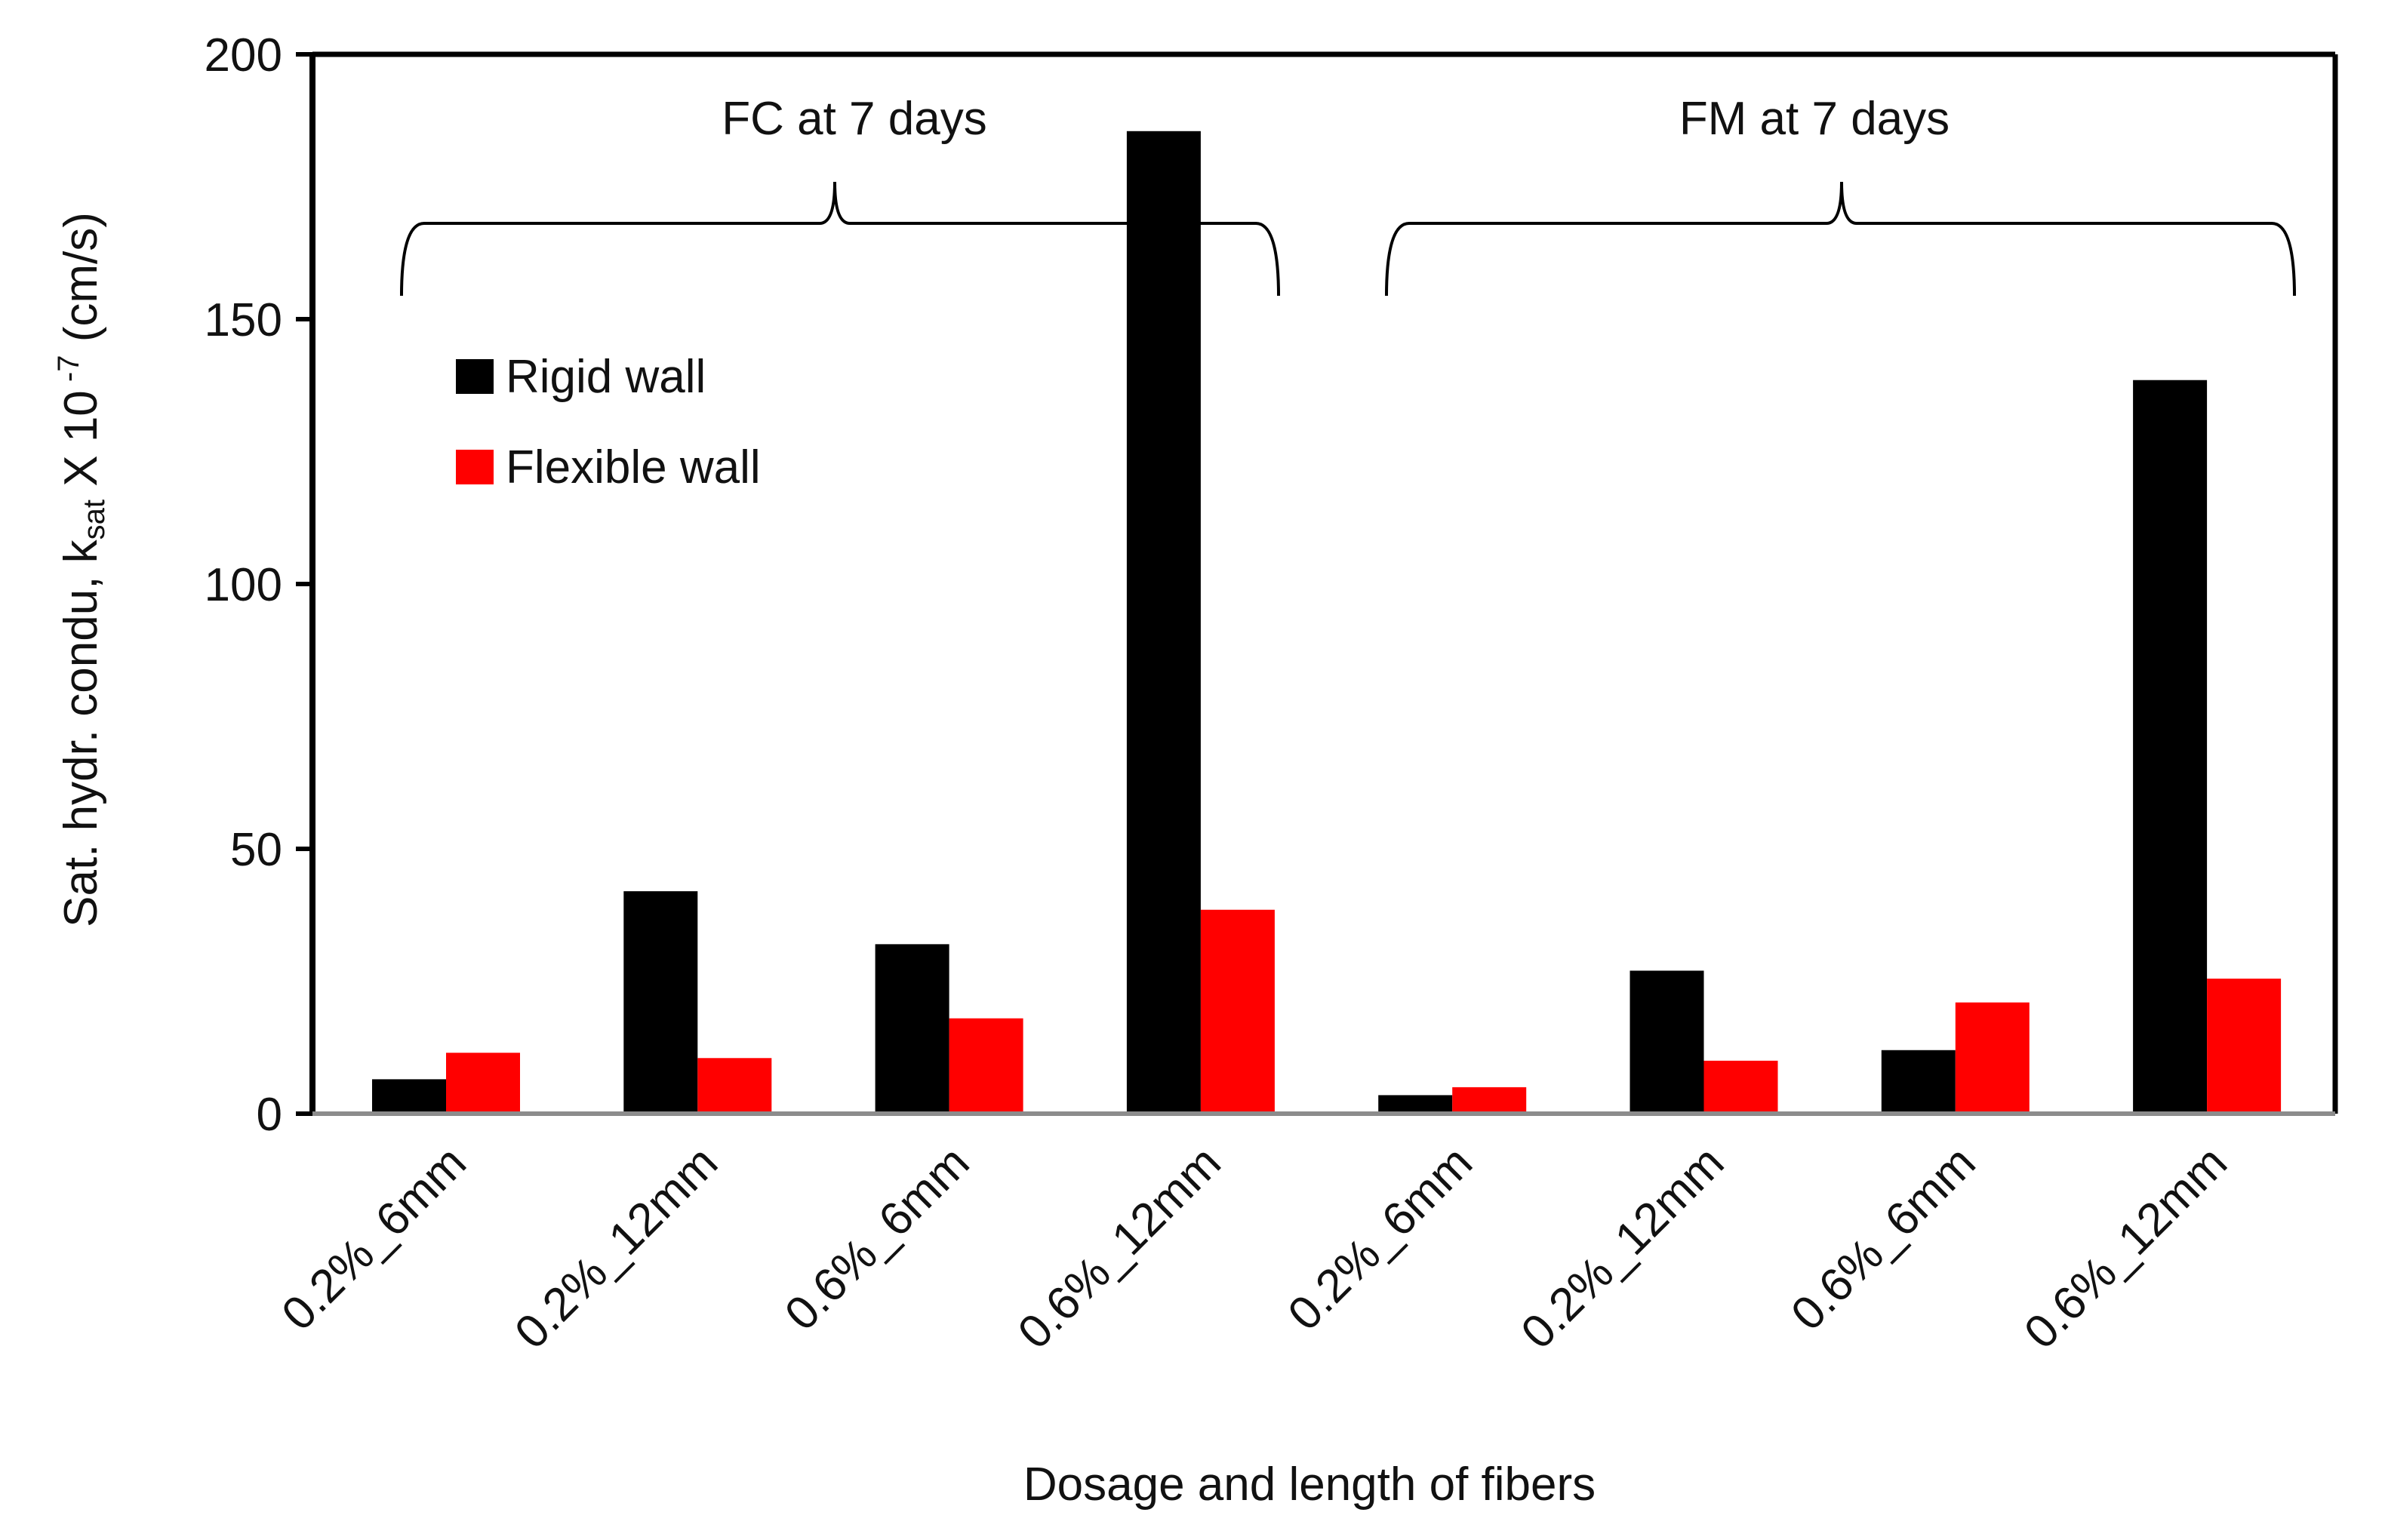 This screenshot has width=2382, height=1540. Describe the element at coordinates (1119, 1247) in the screenshot. I see `category-label-4: 0.6%_12mm` at that location.